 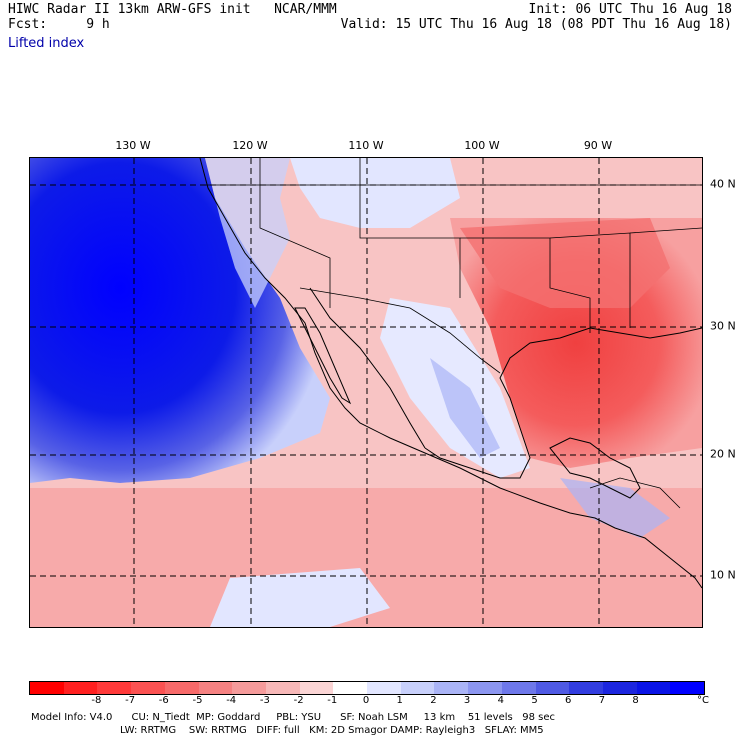 I want to click on colorbar-tick-label: 2, so click(x=433, y=700).